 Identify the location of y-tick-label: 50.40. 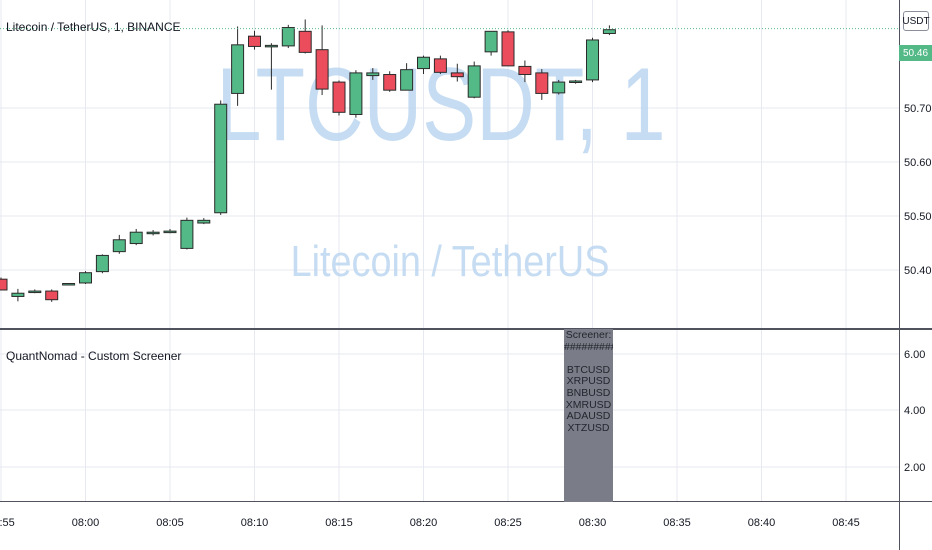
(918, 271).